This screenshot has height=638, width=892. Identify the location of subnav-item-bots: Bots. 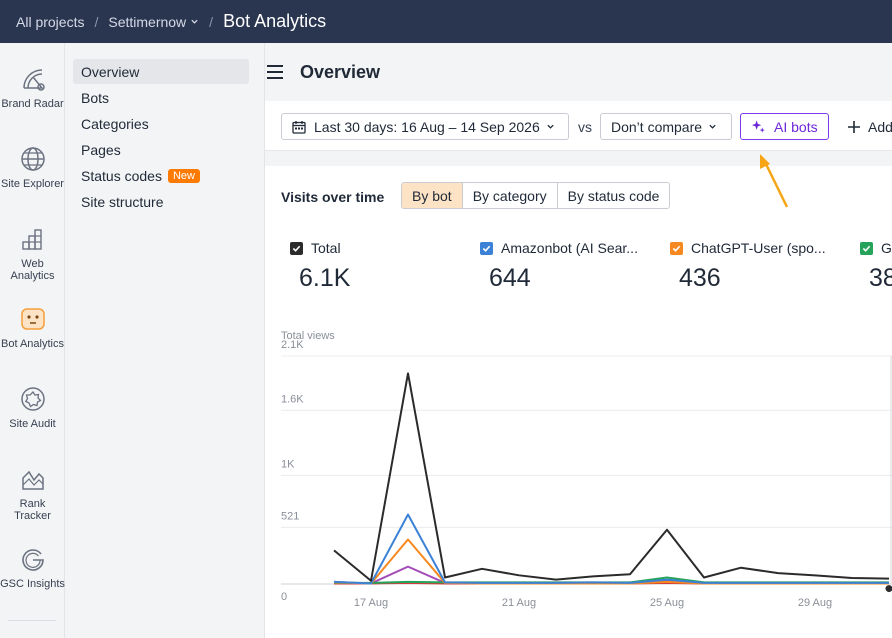
(161, 97).